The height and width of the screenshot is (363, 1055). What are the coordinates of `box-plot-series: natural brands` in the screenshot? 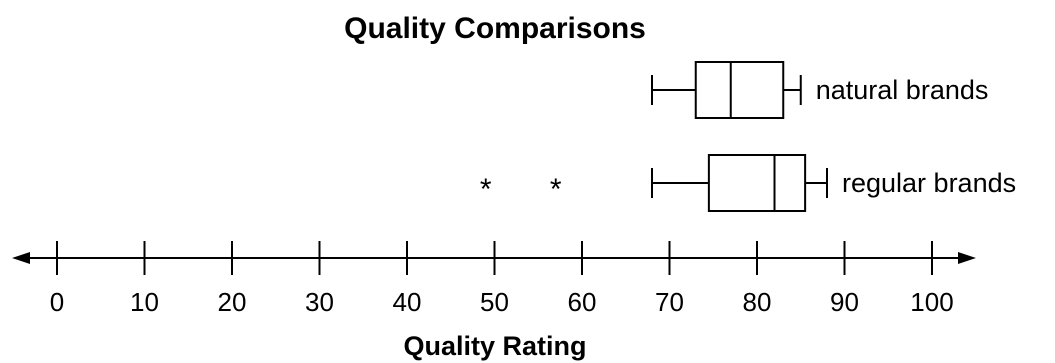 It's located at (820, 90).